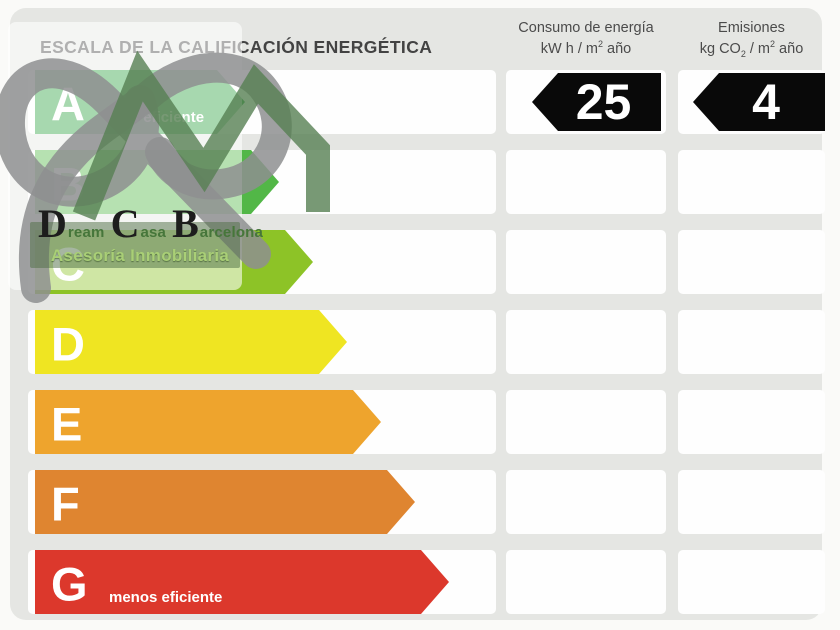 The image size is (840, 630). I want to click on row-cell-c2-E, so click(586, 422).